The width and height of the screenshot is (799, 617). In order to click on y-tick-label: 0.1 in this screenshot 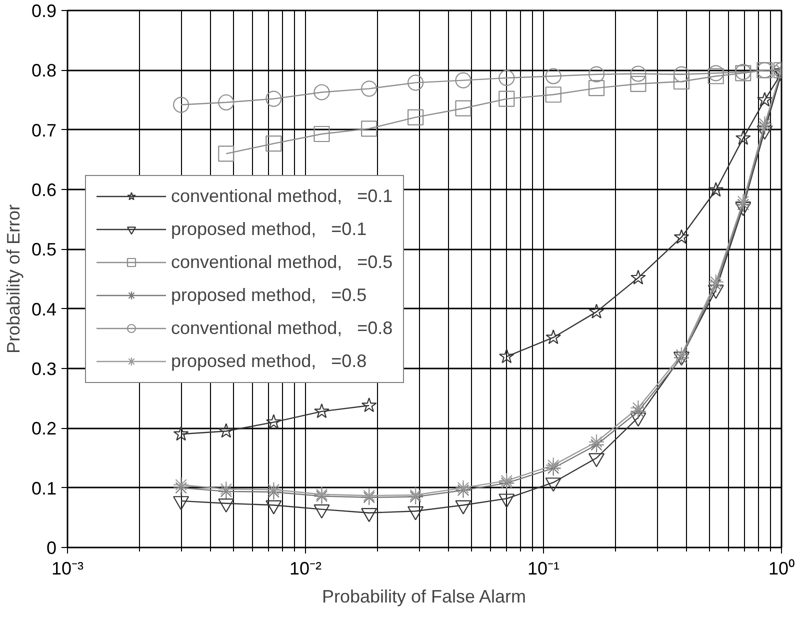, I will do `click(44, 488)`.